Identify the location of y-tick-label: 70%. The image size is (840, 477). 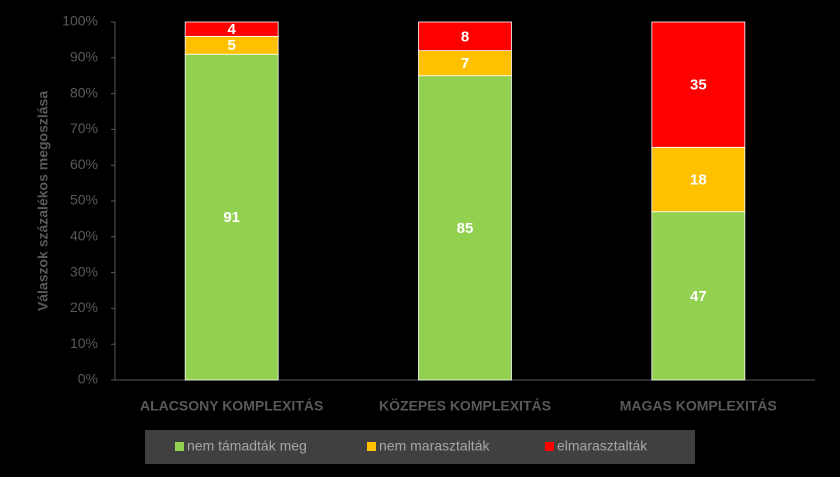
(84, 128).